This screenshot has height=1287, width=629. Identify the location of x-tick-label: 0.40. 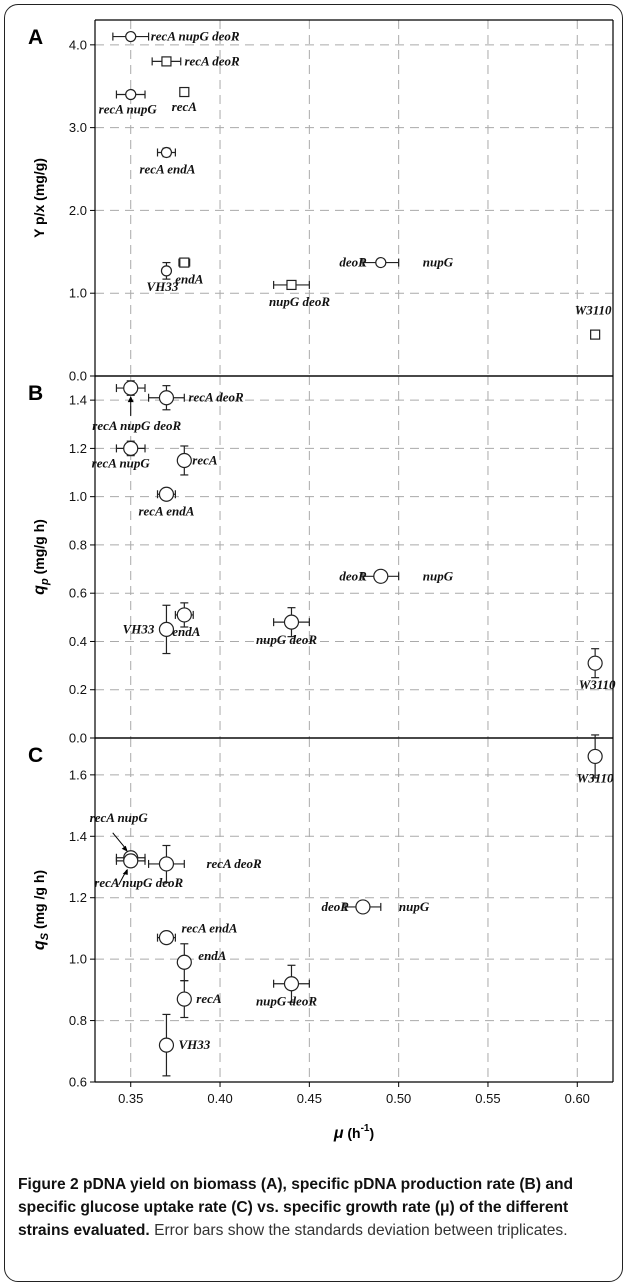
(219, 1098).